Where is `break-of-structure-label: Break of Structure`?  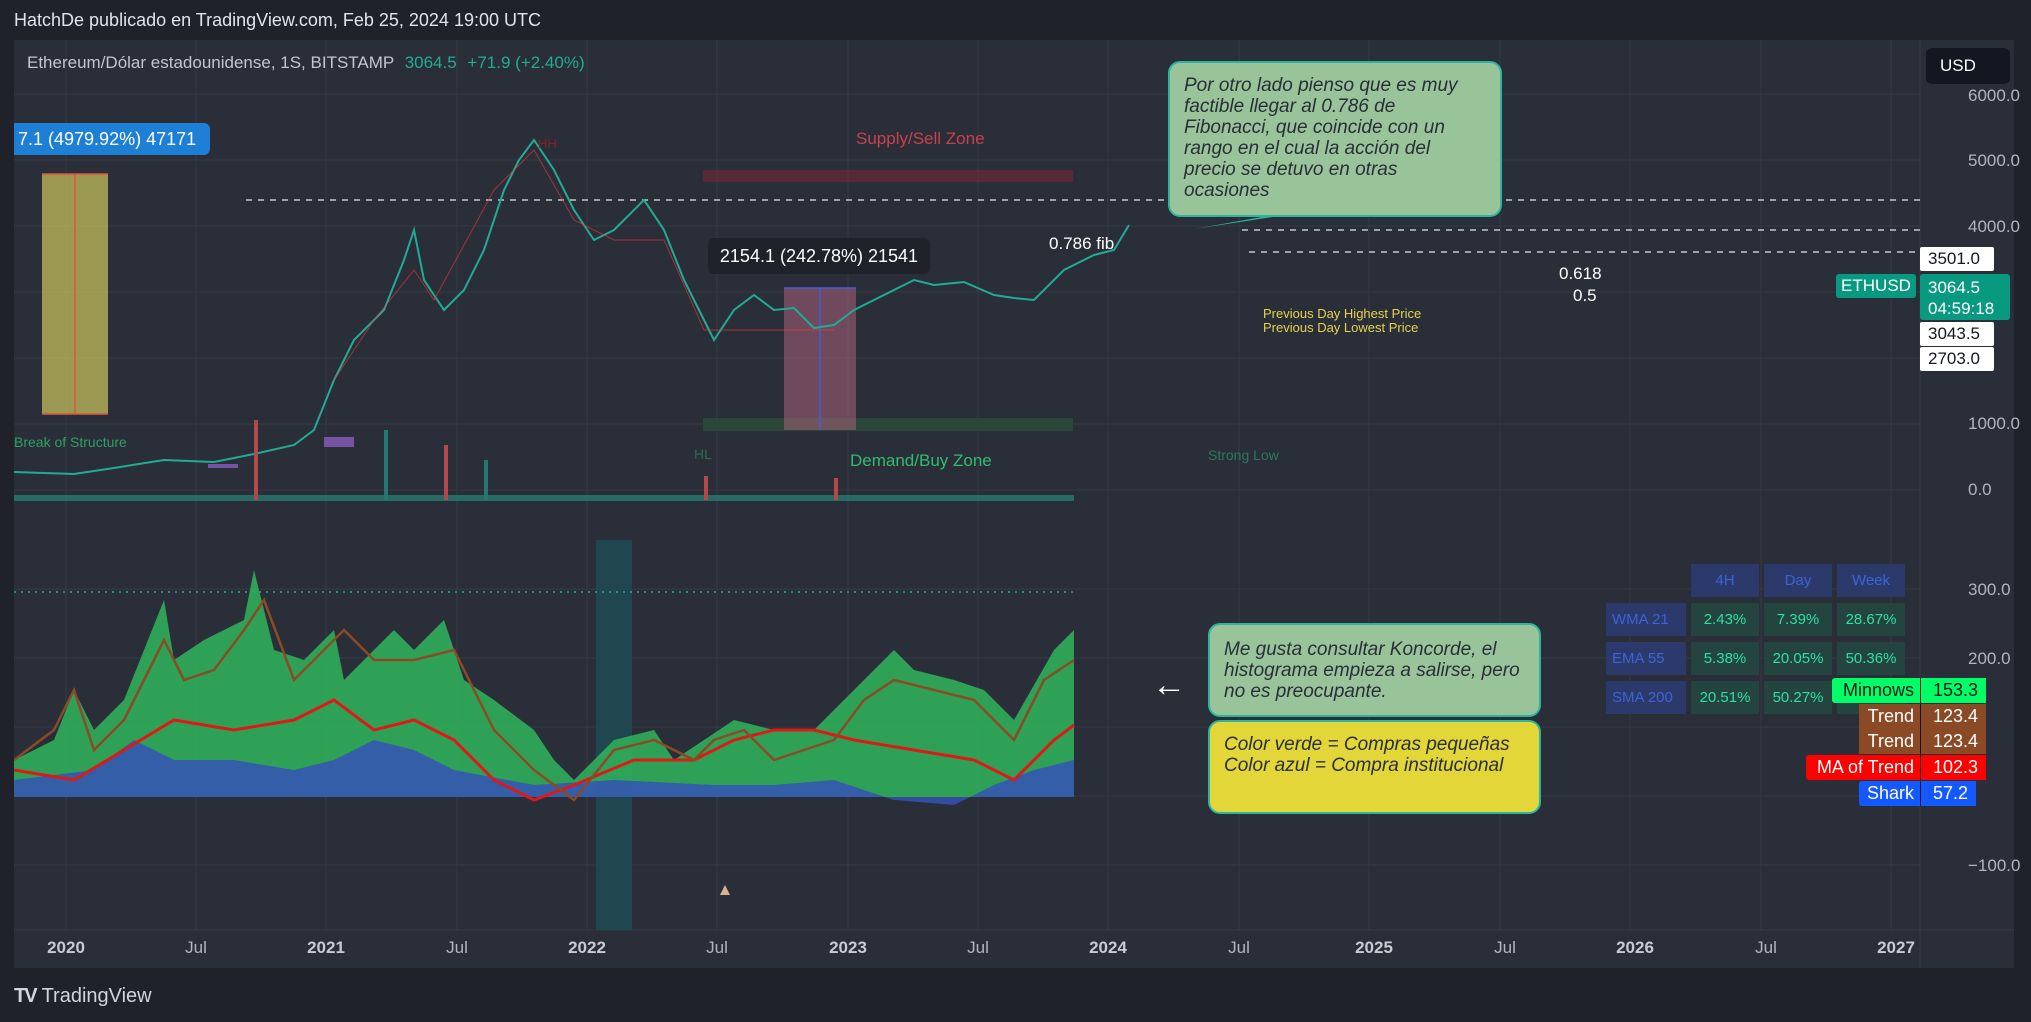 break-of-structure-label: Break of Structure is located at coordinates (70, 442).